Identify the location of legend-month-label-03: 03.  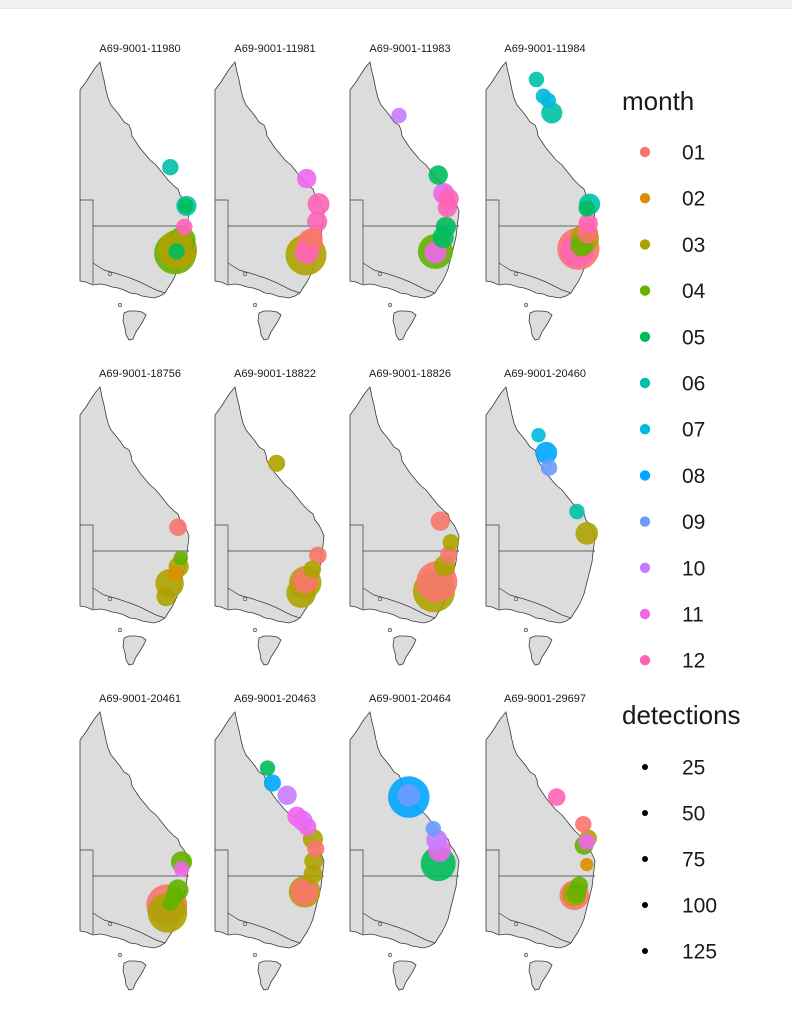
(693, 245).